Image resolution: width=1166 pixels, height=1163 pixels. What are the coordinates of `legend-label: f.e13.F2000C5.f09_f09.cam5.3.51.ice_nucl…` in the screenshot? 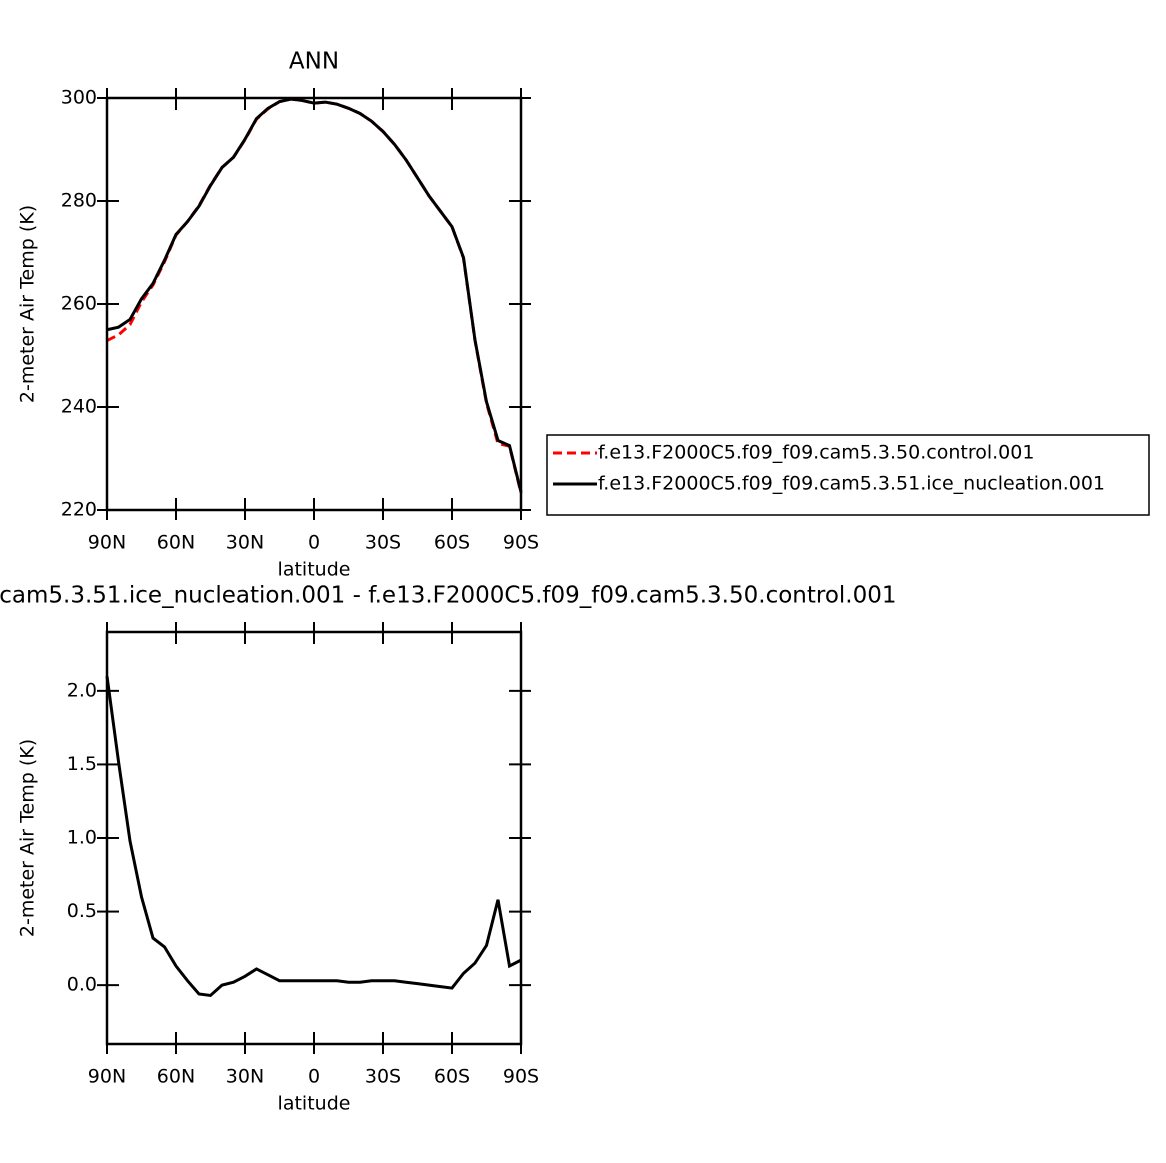 It's located at (851, 484).